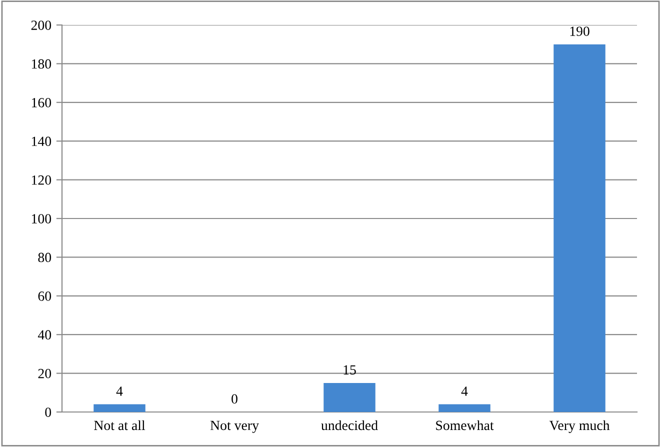  What do you see at coordinates (42, 103) in the screenshot?
I see `y-tick-label: 160` at bounding box center [42, 103].